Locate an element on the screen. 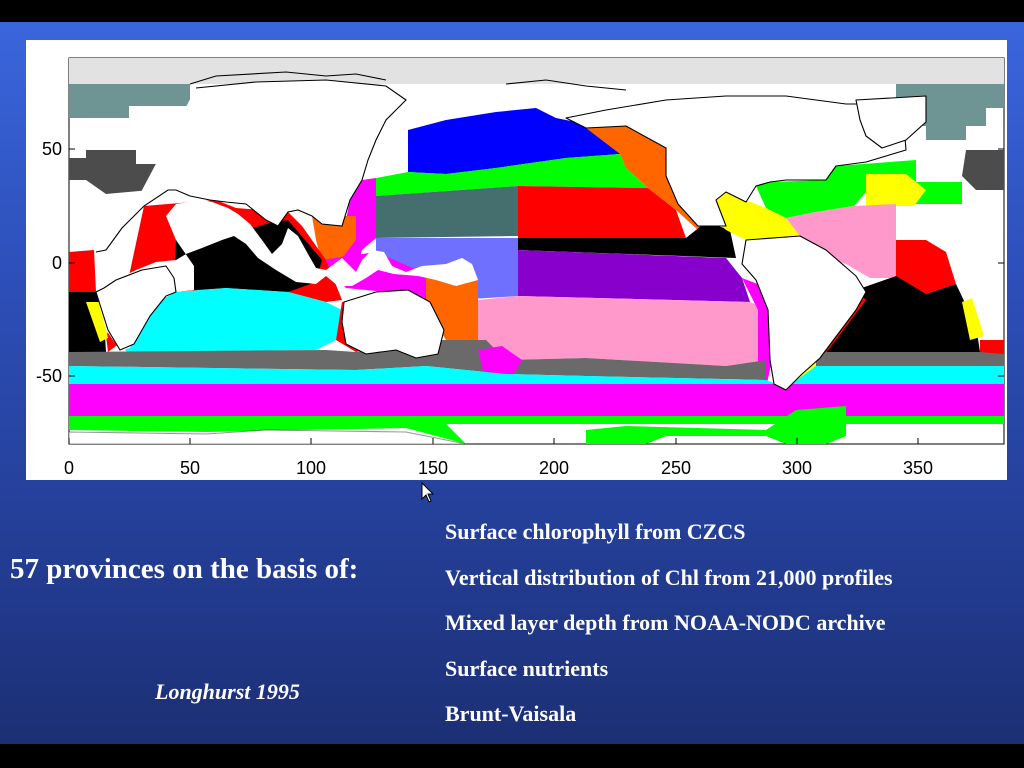 Image resolution: width=1024 pixels, height=768 pixels. province-north-pacific-teal is located at coordinates (447, 212).